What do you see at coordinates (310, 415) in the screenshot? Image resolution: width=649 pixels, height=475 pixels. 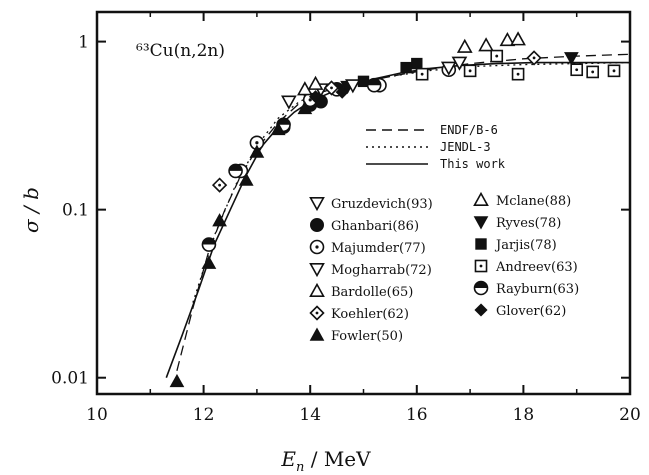 I see `x-tick-label: 14` at bounding box center [310, 415].